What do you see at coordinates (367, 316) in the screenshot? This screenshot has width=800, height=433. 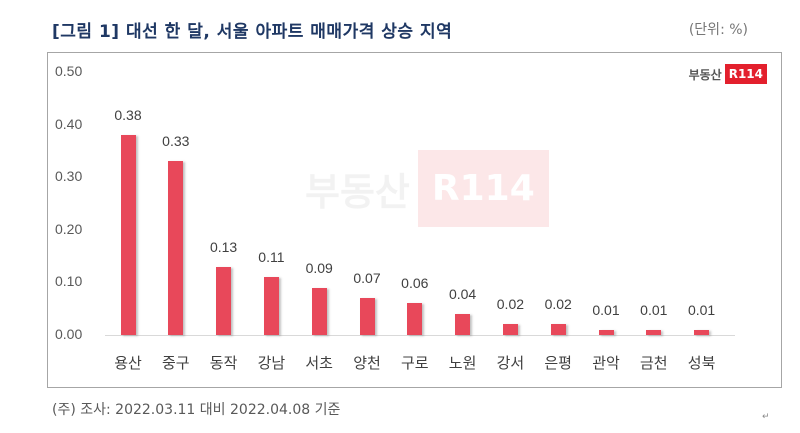 I see `bar-양천` at bounding box center [367, 316].